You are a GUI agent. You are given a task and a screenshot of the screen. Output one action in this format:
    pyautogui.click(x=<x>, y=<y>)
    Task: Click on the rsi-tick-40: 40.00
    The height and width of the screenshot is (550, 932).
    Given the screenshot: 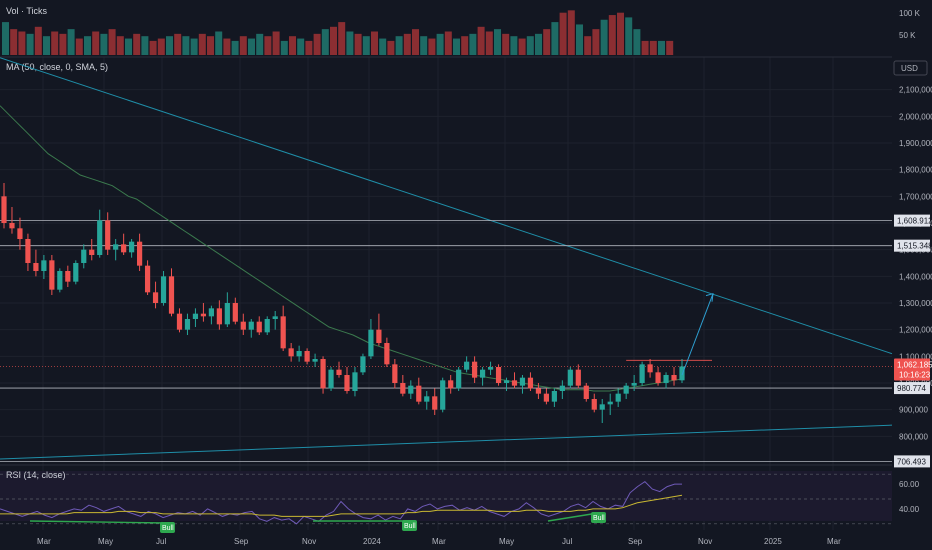 What is the action you would take?
    pyautogui.click(x=909, y=509)
    